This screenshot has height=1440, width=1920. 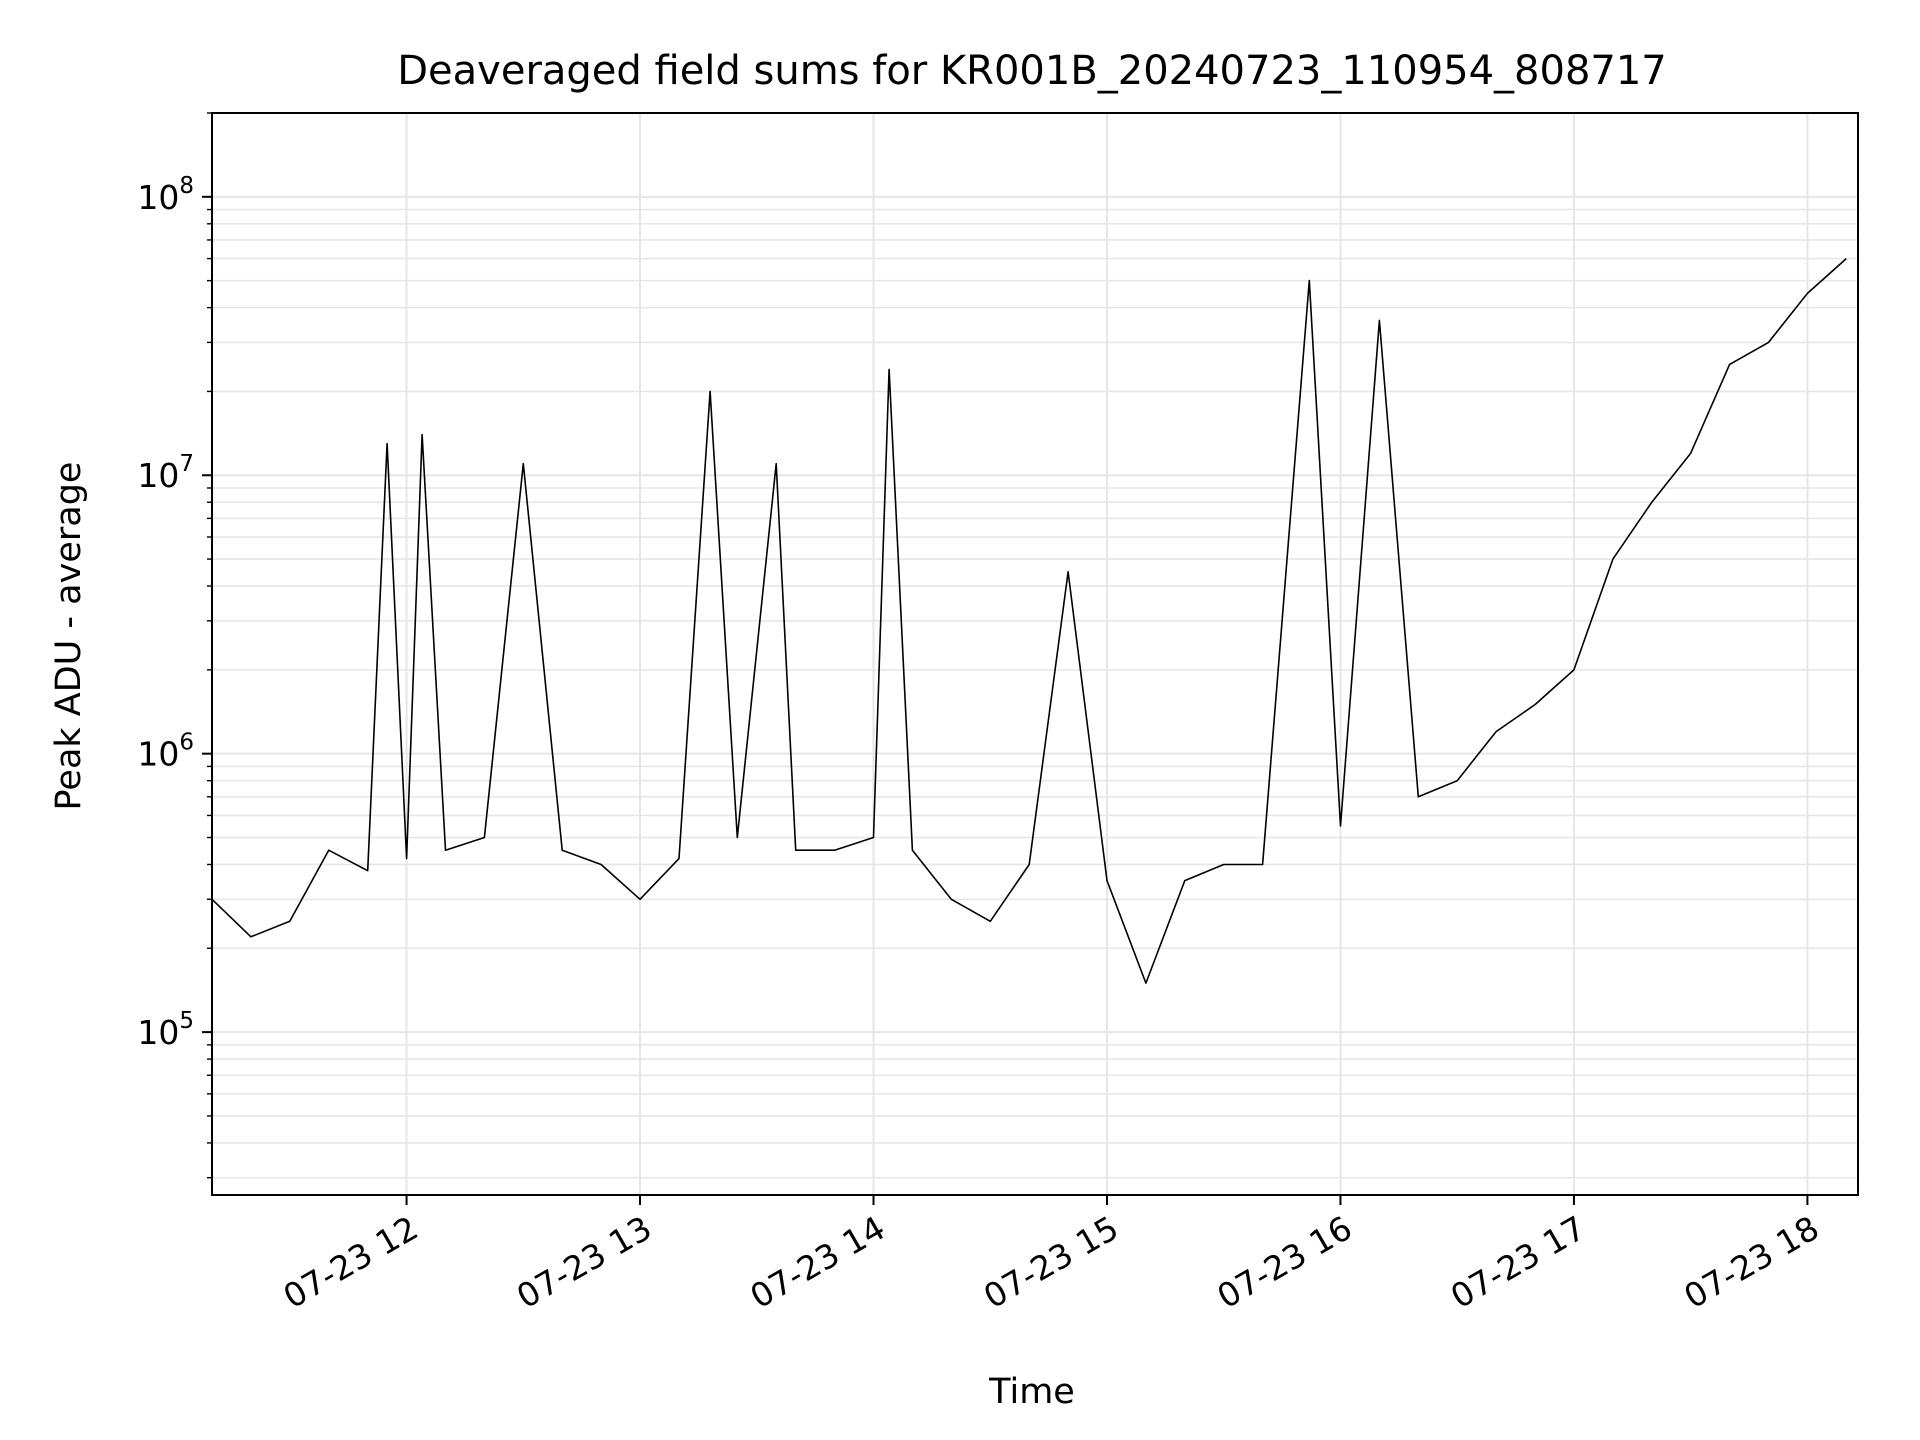 I want to click on x-tick-label: 07-23 18, so click(x=1751, y=1262).